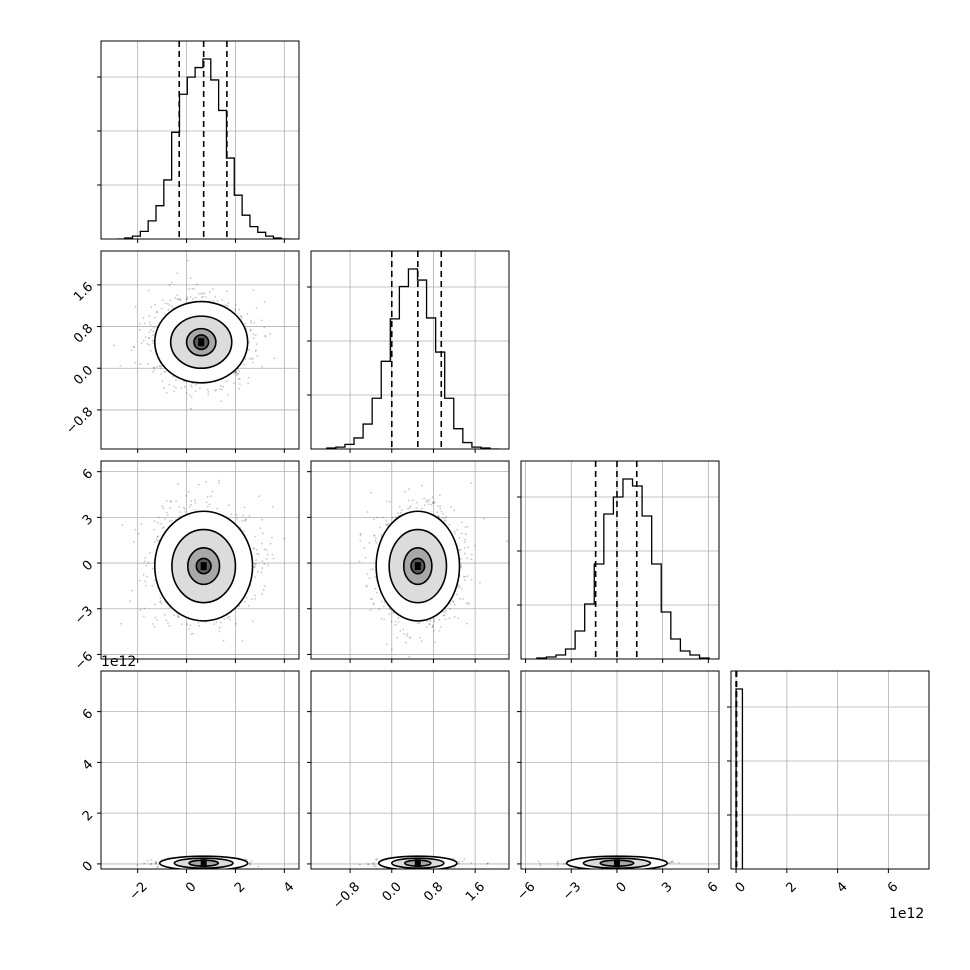 The height and width of the screenshot is (970, 970). Describe the element at coordinates (828, 783) in the screenshot. I see `panel-3-3: 0 2 4 6` at that location.